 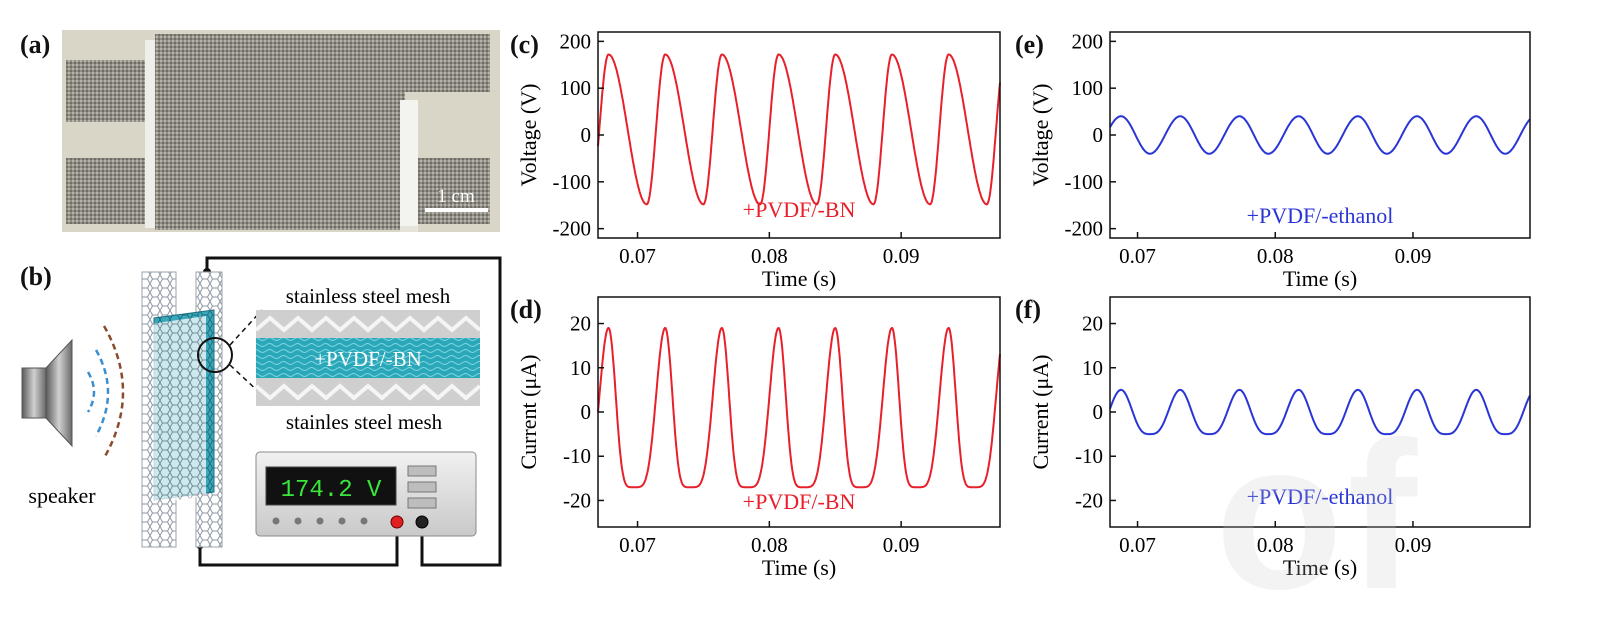 What do you see at coordinates (331, 490) in the screenshot?
I see `meter-reading: 174.2 V` at bounding box center [331, 490].